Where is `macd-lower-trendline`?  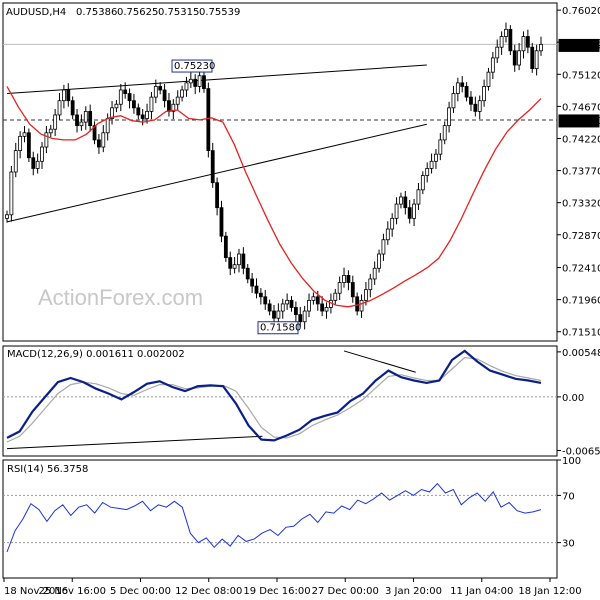
macd-lower-trendline is located at coordinates (134, 442).